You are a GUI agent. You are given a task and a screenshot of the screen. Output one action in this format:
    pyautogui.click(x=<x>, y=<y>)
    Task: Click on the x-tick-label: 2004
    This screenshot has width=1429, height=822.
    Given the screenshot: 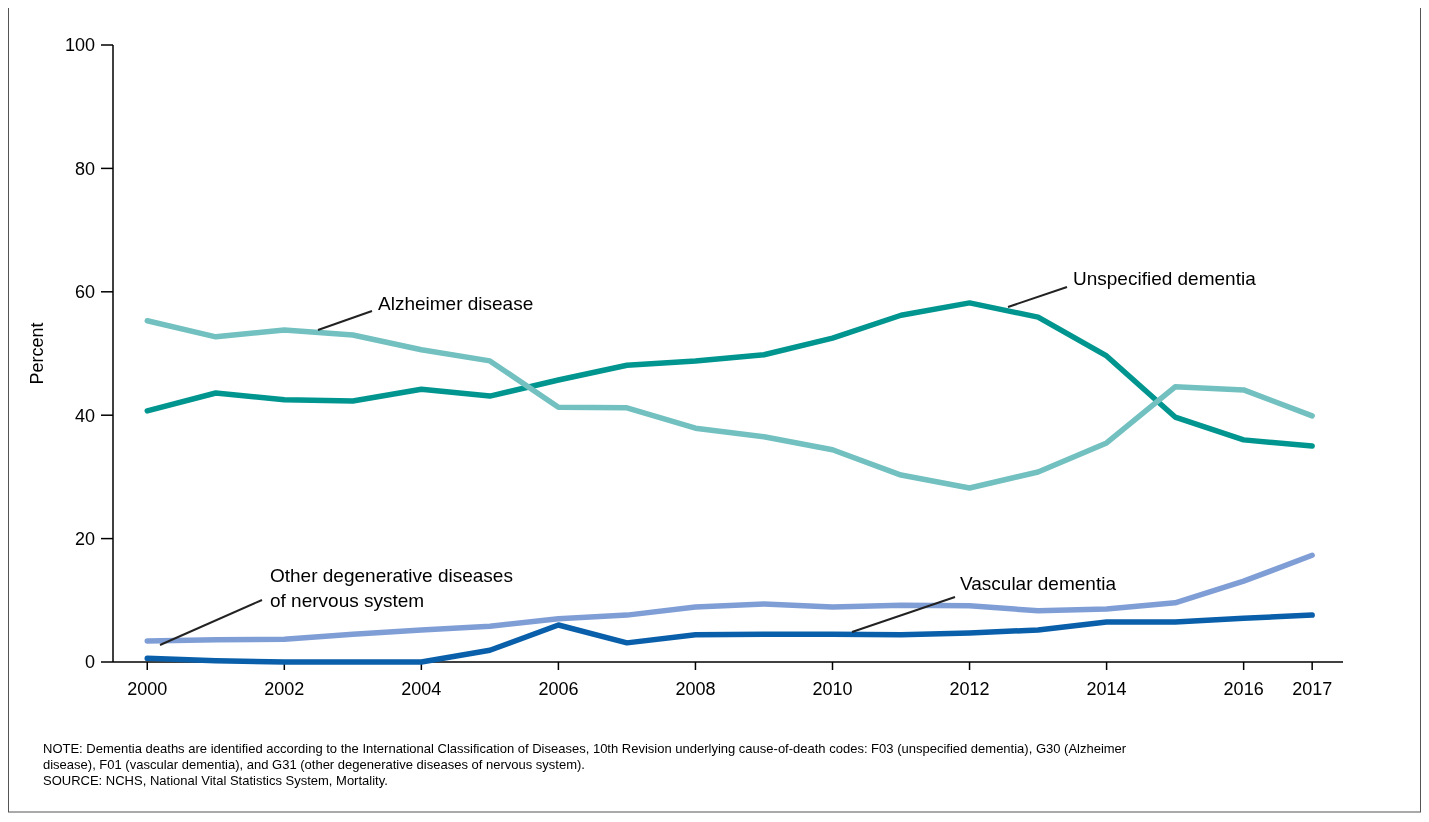 What is the action you would take?
    pyautogui.click(x=421, y=689)
    